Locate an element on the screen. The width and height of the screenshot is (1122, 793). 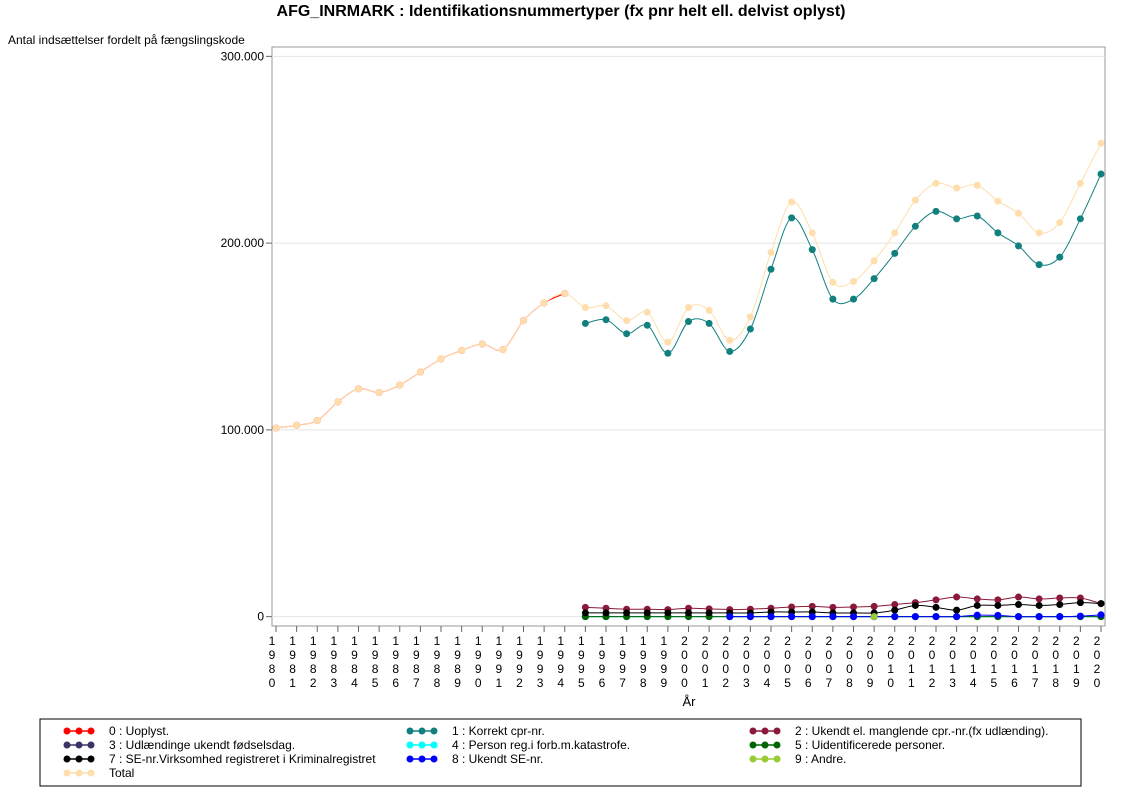
legend-label: 1 : Korrekt cpr-nr. is located at coordinates (498, 731).